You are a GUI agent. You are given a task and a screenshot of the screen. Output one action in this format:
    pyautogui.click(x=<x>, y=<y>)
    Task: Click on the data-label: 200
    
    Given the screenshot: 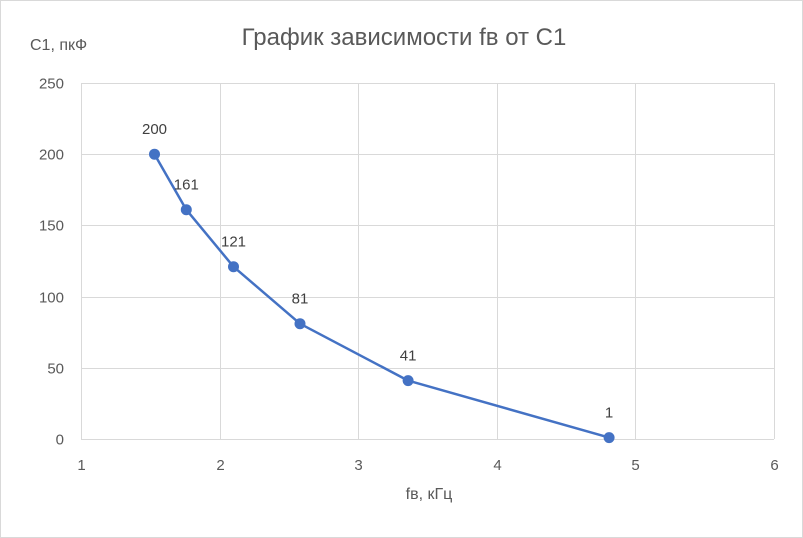 What is the action you would take?
    pyautogui.click(x=154, y=129)
    